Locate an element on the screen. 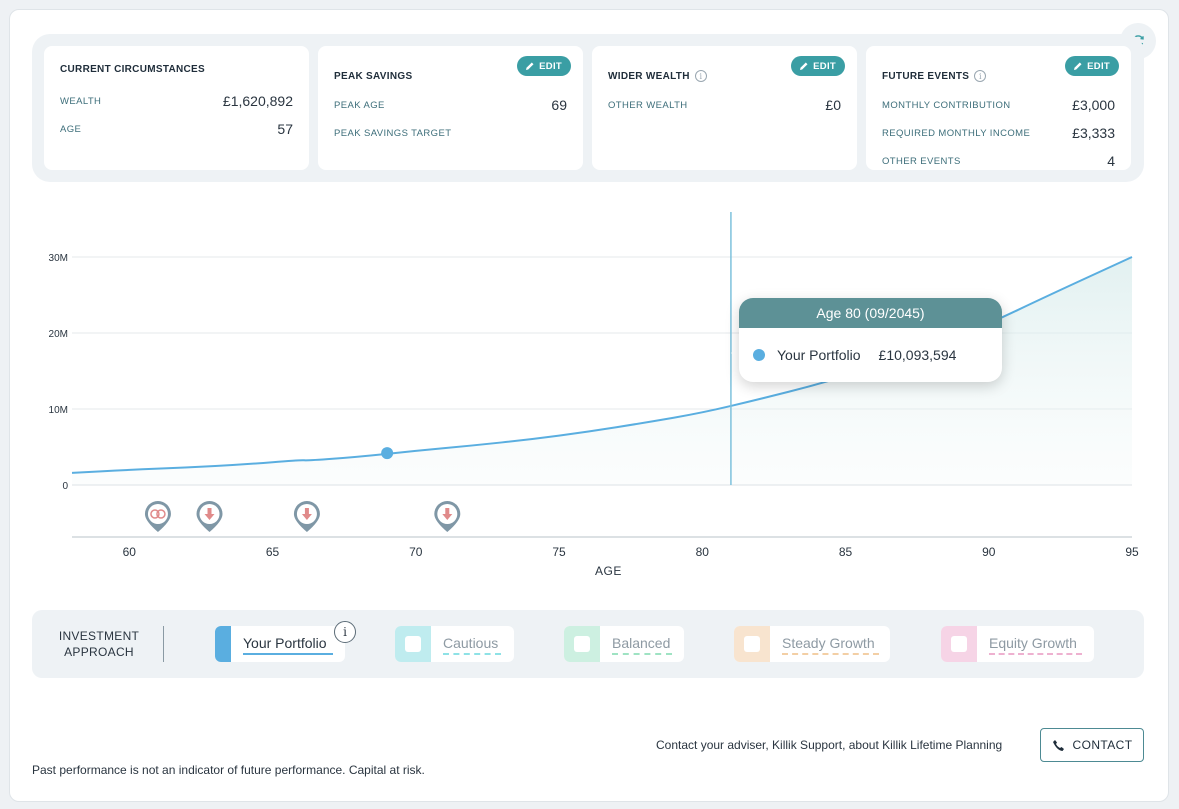 The height and width of the screenshot is (809, 1179). option-your-portfolio: Your Portfolio is located at coordinates (280, 644).